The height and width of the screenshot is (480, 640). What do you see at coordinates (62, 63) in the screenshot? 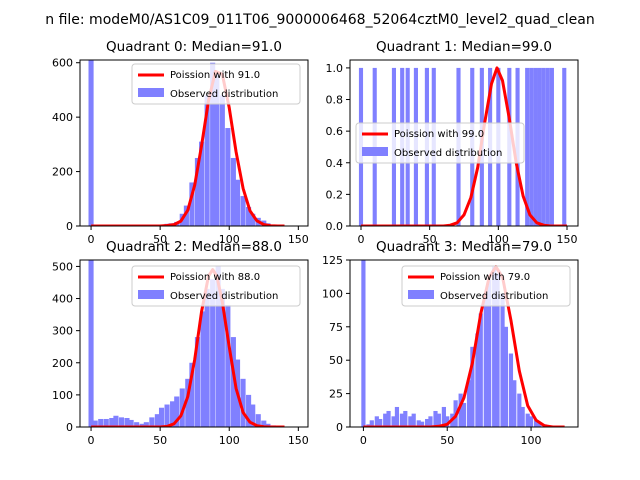
I see `y-tick-label: 600` at bounding box center [62, 63].